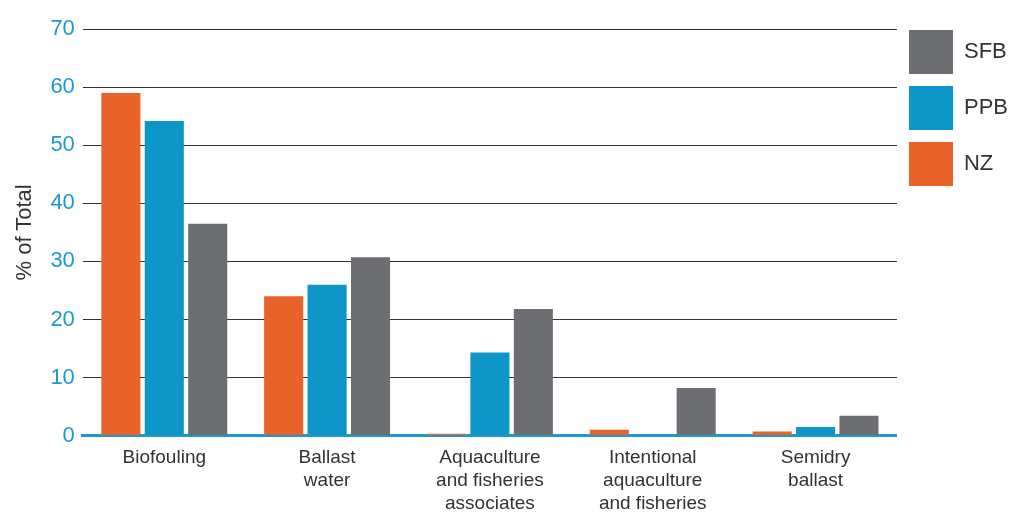  Describe the element at coordinates (815, 468) in the screenshot. I see `x-tick-label: Semidry ballast` at that location.